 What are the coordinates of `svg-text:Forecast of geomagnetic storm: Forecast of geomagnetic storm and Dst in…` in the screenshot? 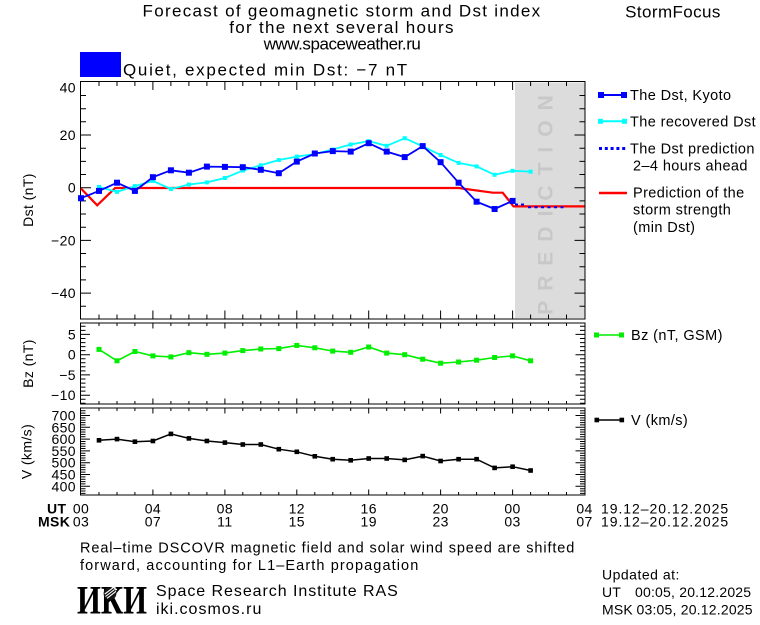 It's located at (342, 11).